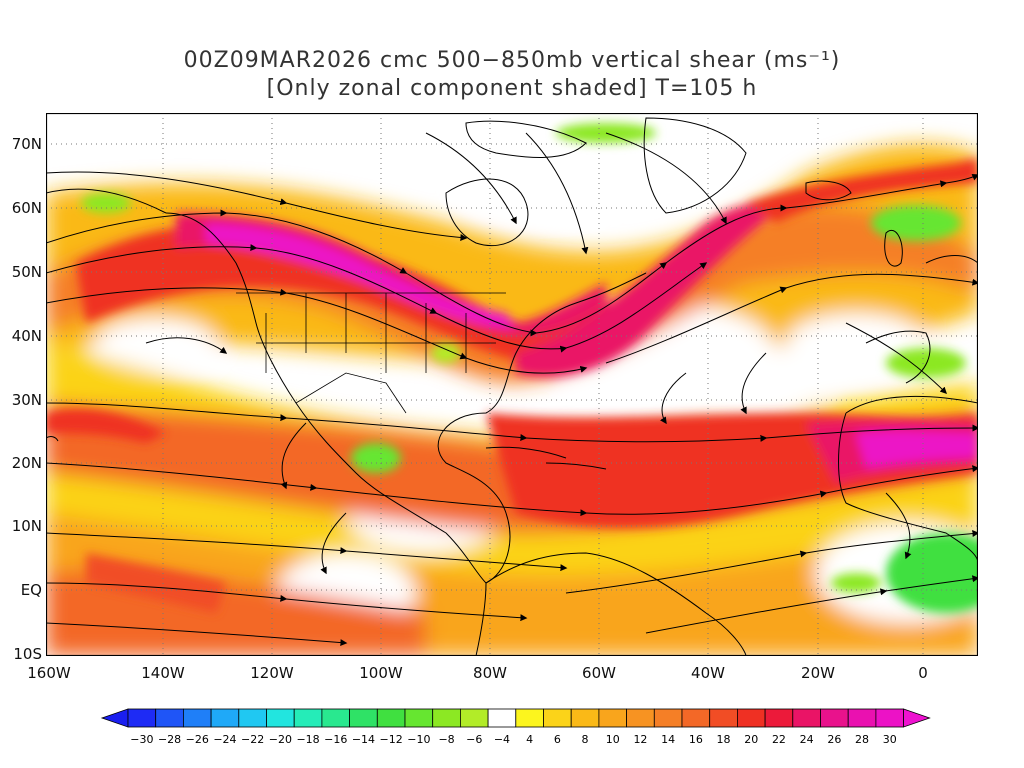 The image size is (1024, 768). I want to click on colorbar-cells, so click(515, 718).